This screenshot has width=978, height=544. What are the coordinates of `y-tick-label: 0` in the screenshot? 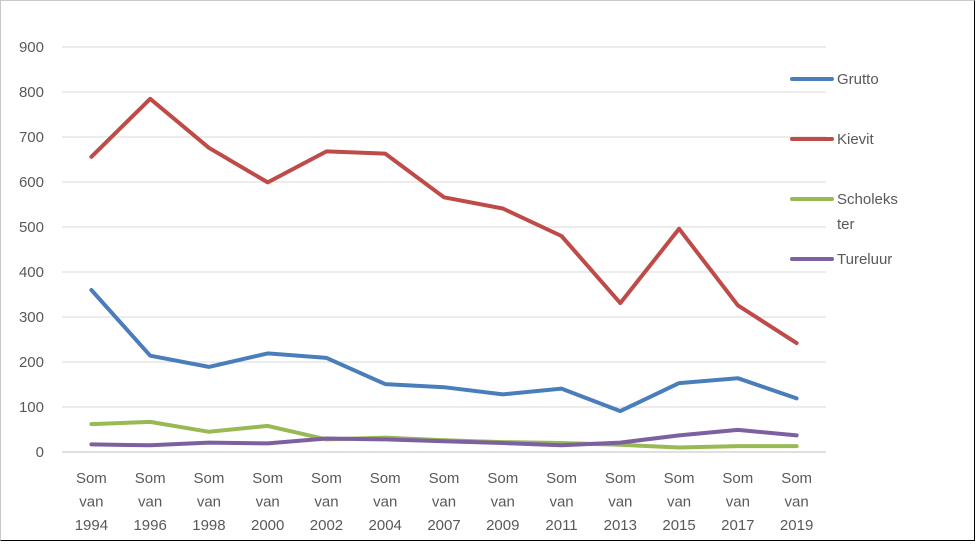 It's located at (40, 452).